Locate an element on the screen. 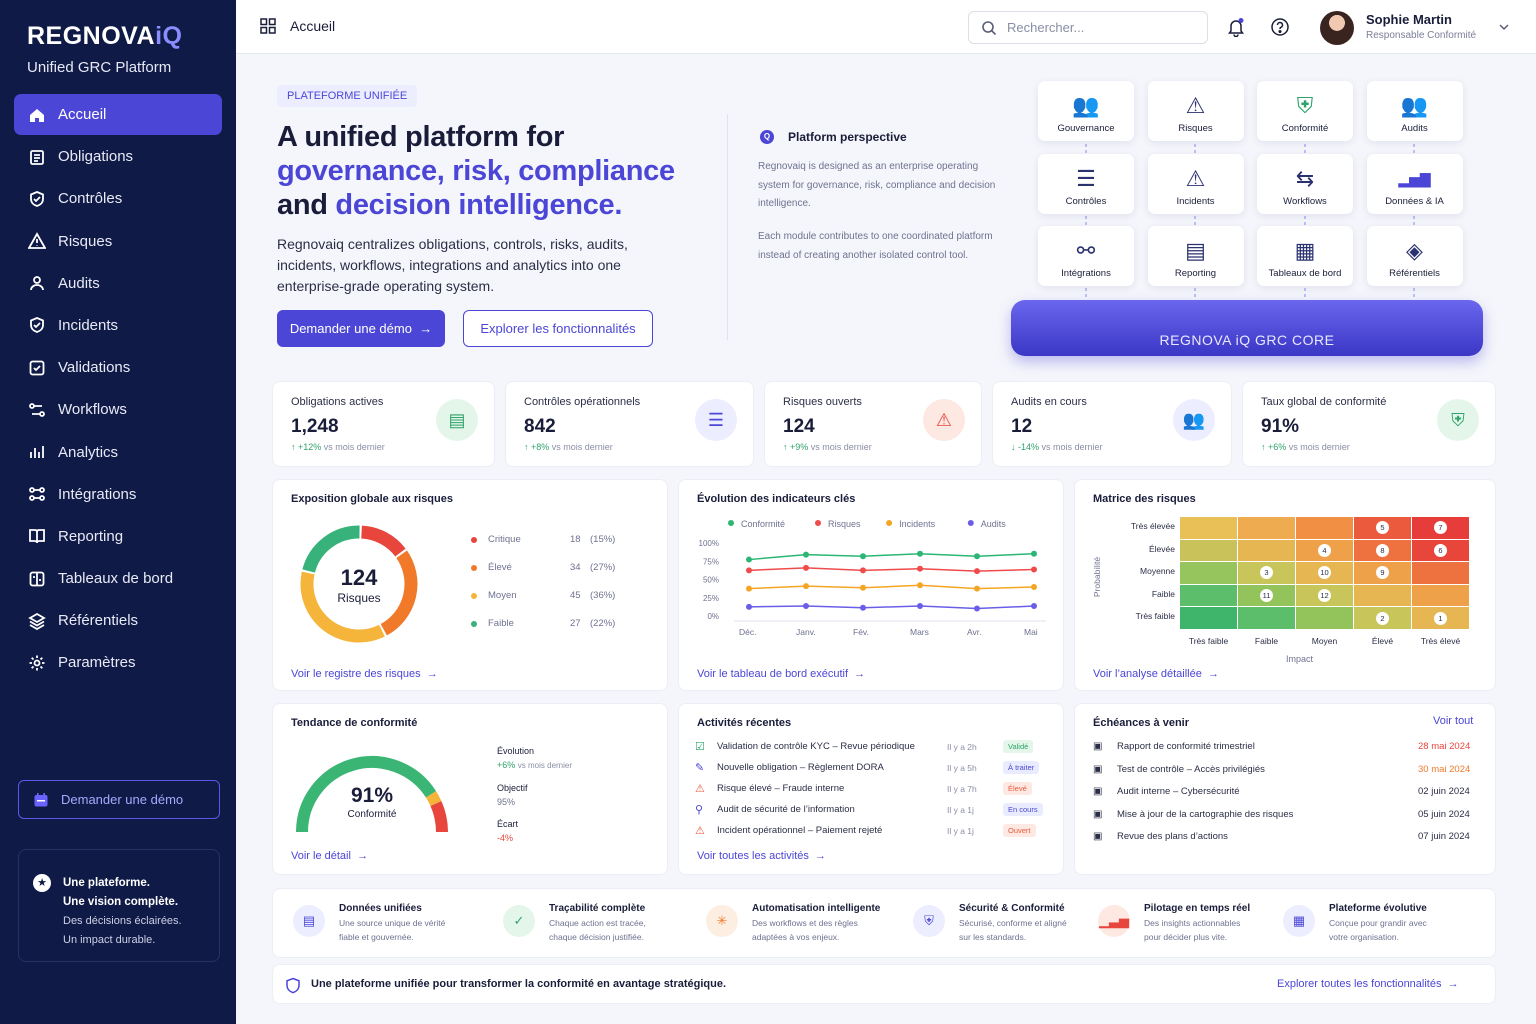  brand-logo: REGNOVAiQ is located at coordinates (105, 36).